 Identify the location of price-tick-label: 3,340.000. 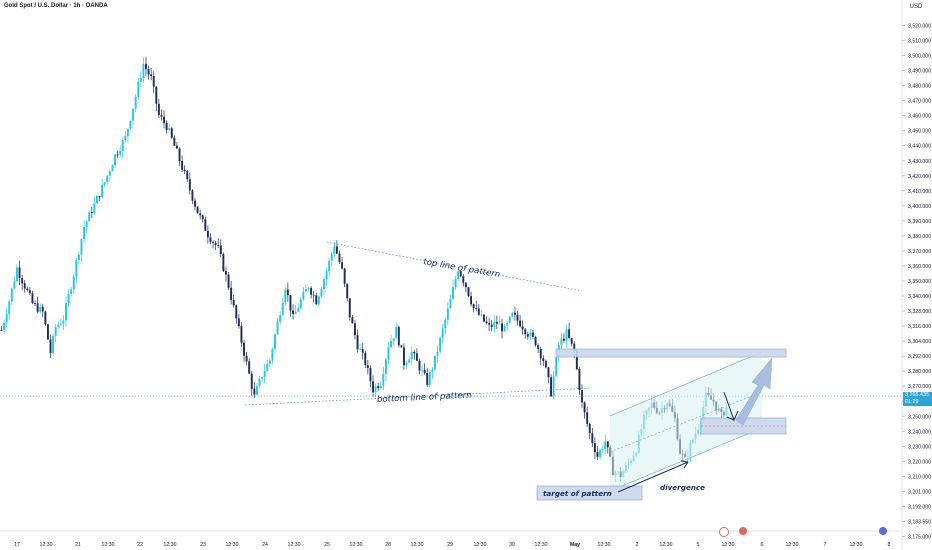
(919, 297).